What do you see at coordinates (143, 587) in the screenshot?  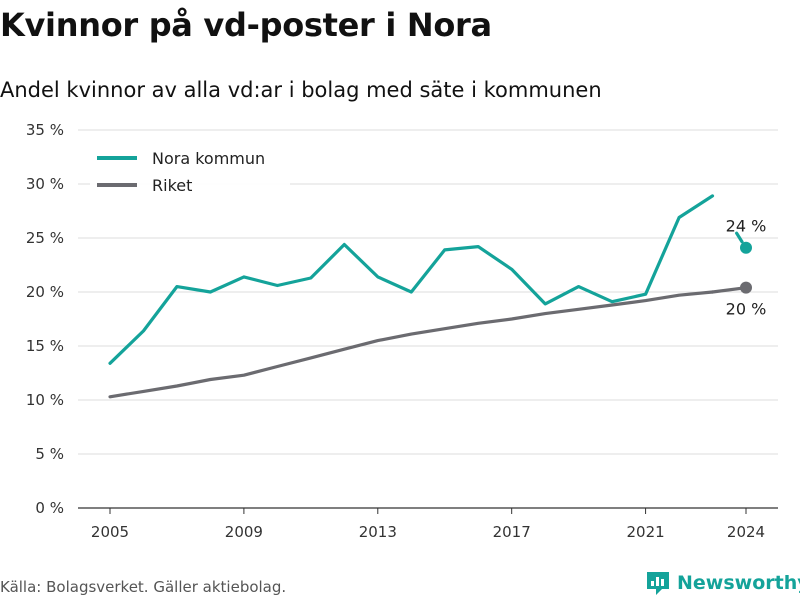 I see `source-note: Källa: Bolagsverket. Gäller aktiebolag.` at bounding box center [143, 587].